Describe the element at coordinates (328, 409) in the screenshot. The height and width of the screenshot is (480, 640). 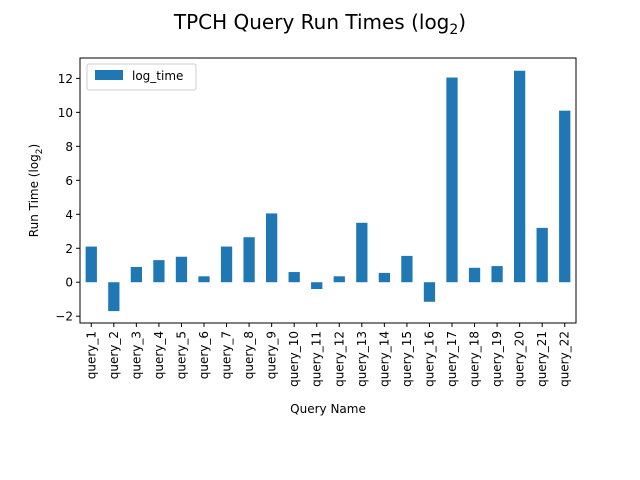
I see `x-axis-label: Query Name` at that location.